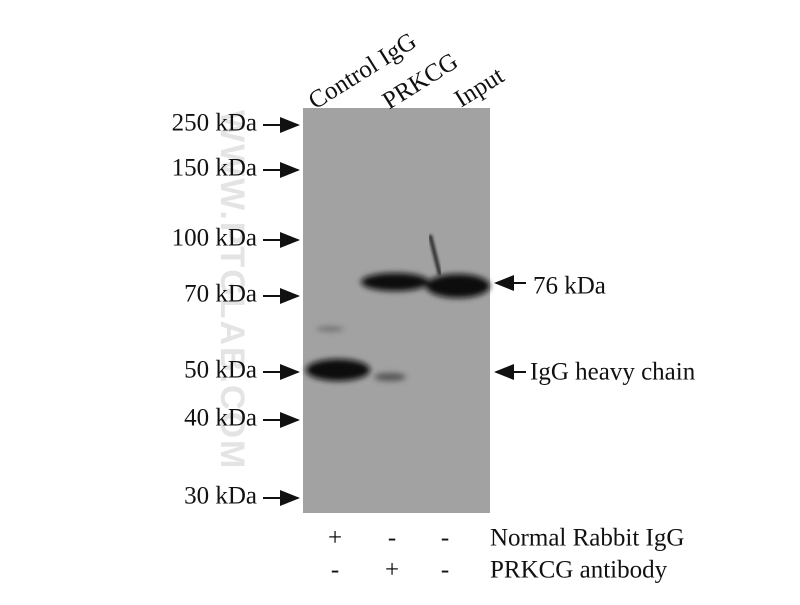 Image resolution: width=800 pixels, height=605 pixels. Describe the element at coordinates (406, 71) in the screenshot. I see `lane-labels: Control IgG PRKCG Input` at that location.